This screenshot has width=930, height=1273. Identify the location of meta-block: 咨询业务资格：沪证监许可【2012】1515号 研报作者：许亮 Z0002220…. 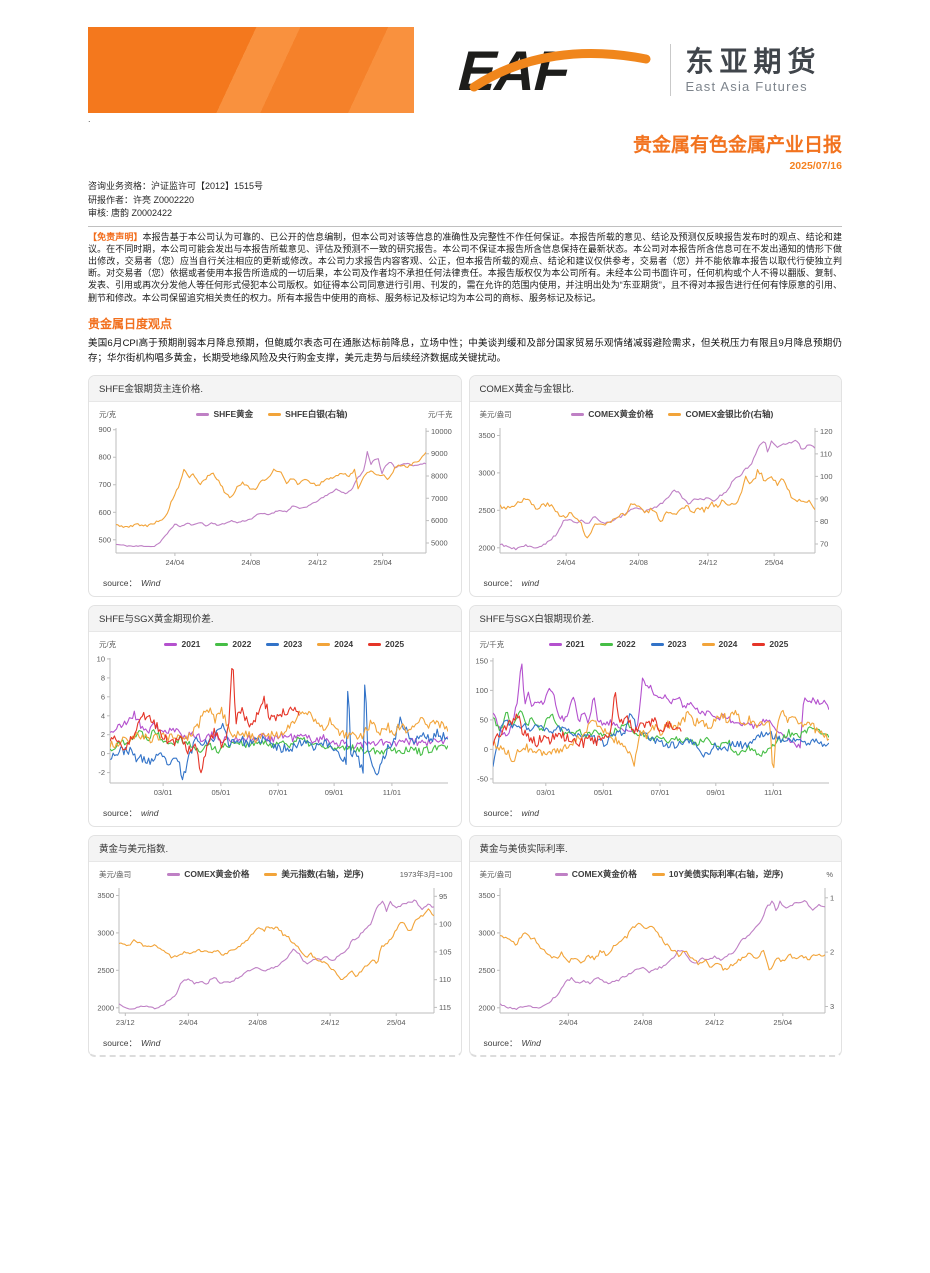
(465, 200).